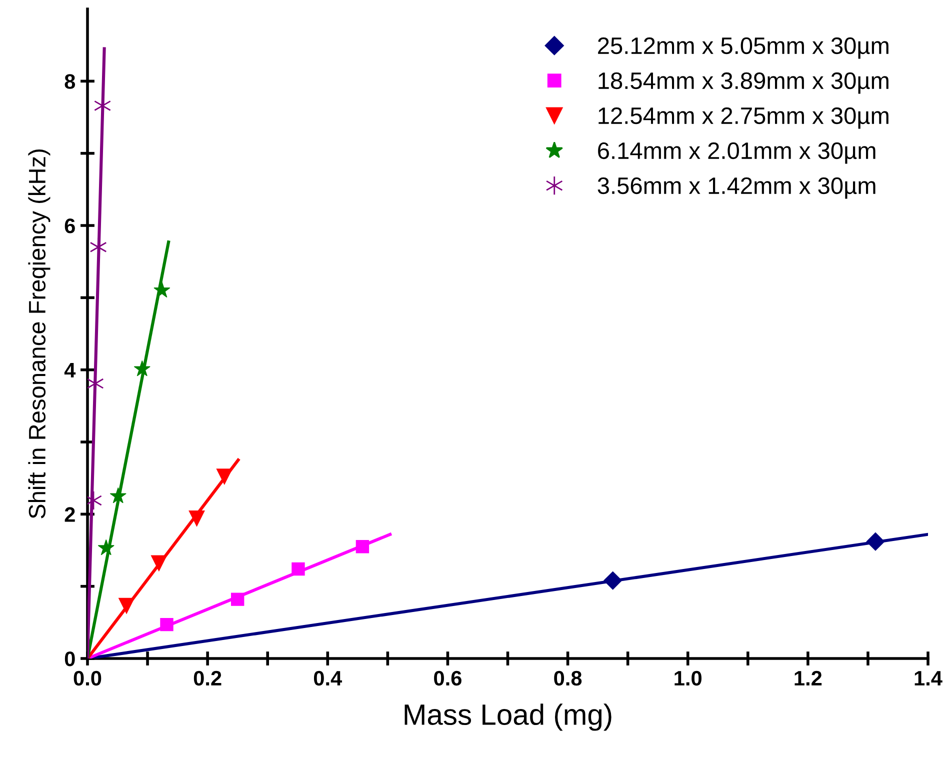  Describe the element at coordinates (743, 118) in the screenshot. I see `legend-label: 12.54mm x 2.75mm x 30µm` at that location.